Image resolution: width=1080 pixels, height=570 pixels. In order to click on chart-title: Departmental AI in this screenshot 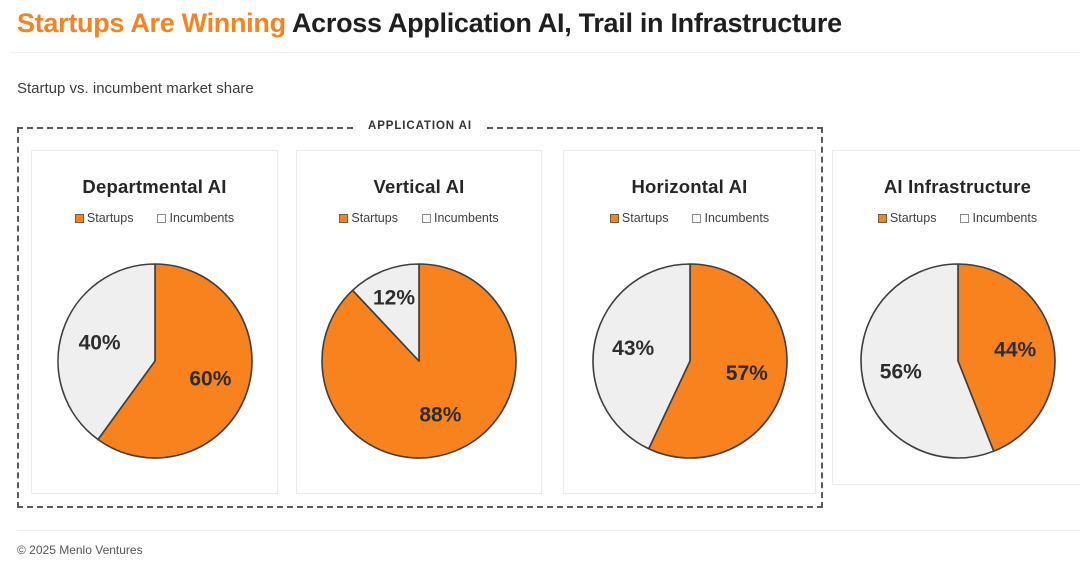, I will do `click(154, 186)`.